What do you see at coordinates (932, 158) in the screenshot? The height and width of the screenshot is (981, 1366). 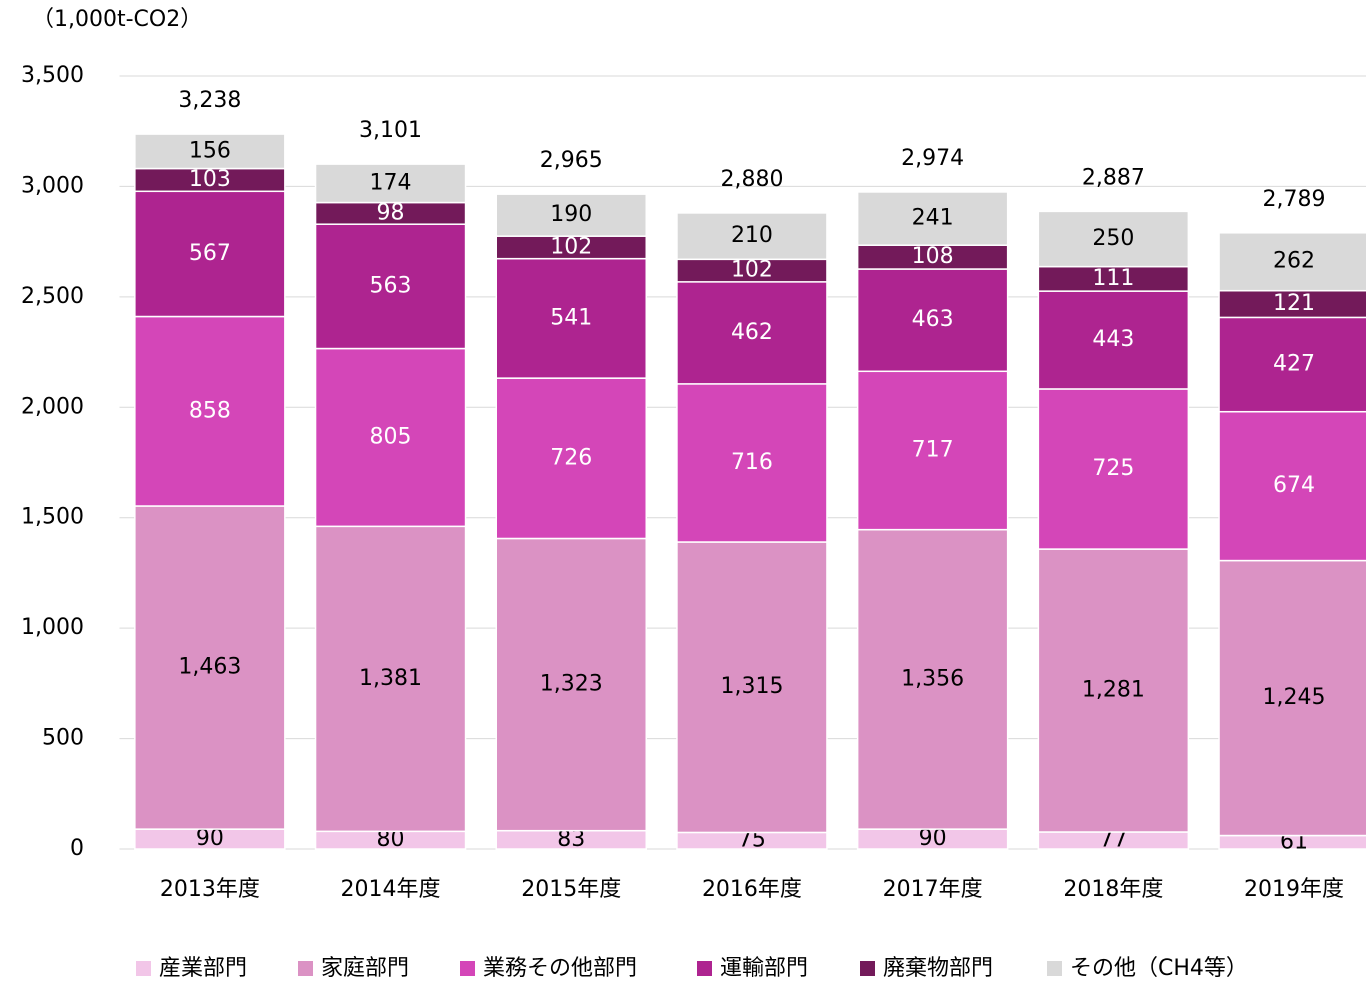 I see `total-label: 2,974` at bounding box center [932, 158].